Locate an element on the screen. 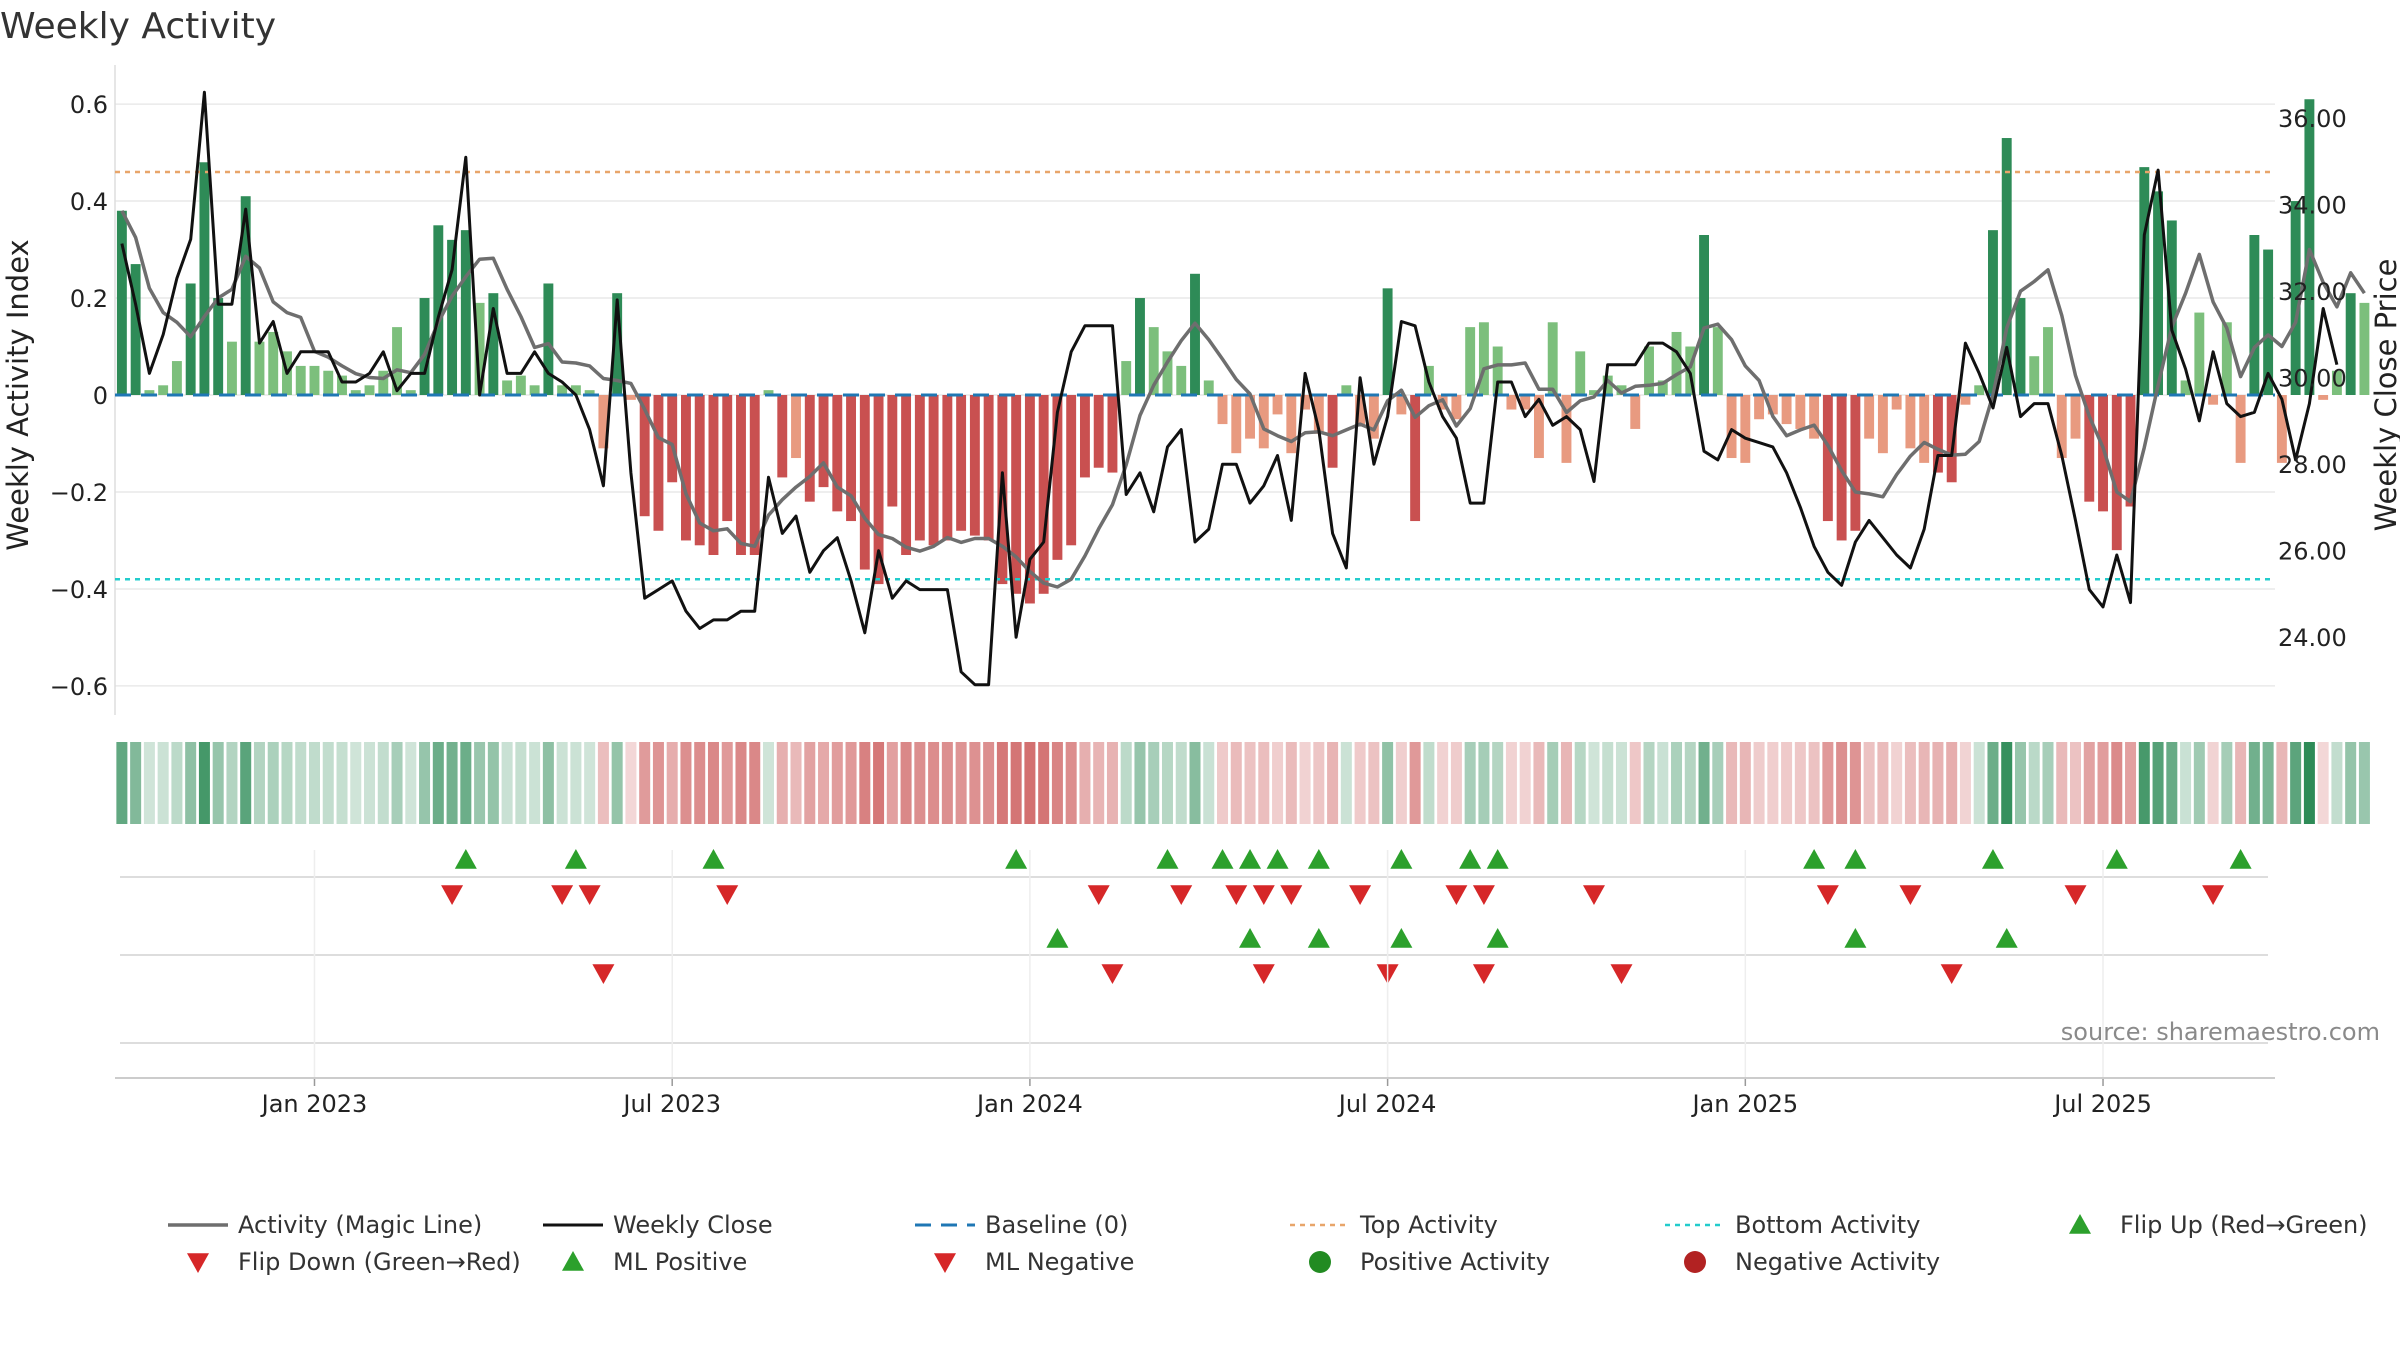 The height and width of the screenshot is (1350, 2400). legend-swatch is located at coordinates (1695, 1262).